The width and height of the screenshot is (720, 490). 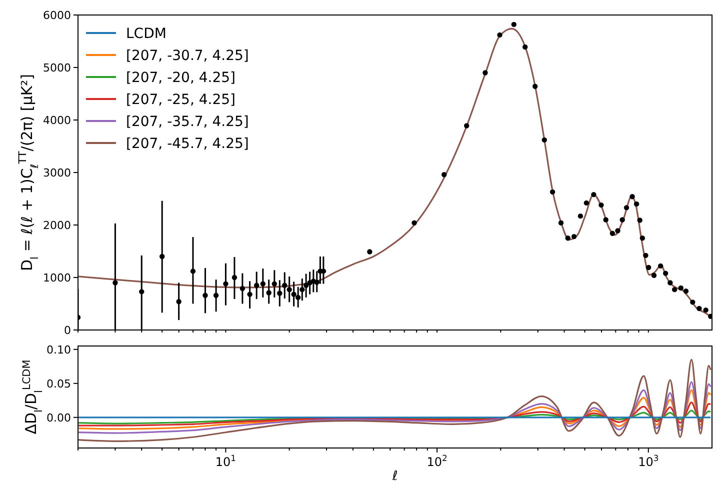 What do you see at coordinates (648, 461) in the screenshot?
I see `x-tick-label: 10$^{3}$` at bounding box center [648, 461].